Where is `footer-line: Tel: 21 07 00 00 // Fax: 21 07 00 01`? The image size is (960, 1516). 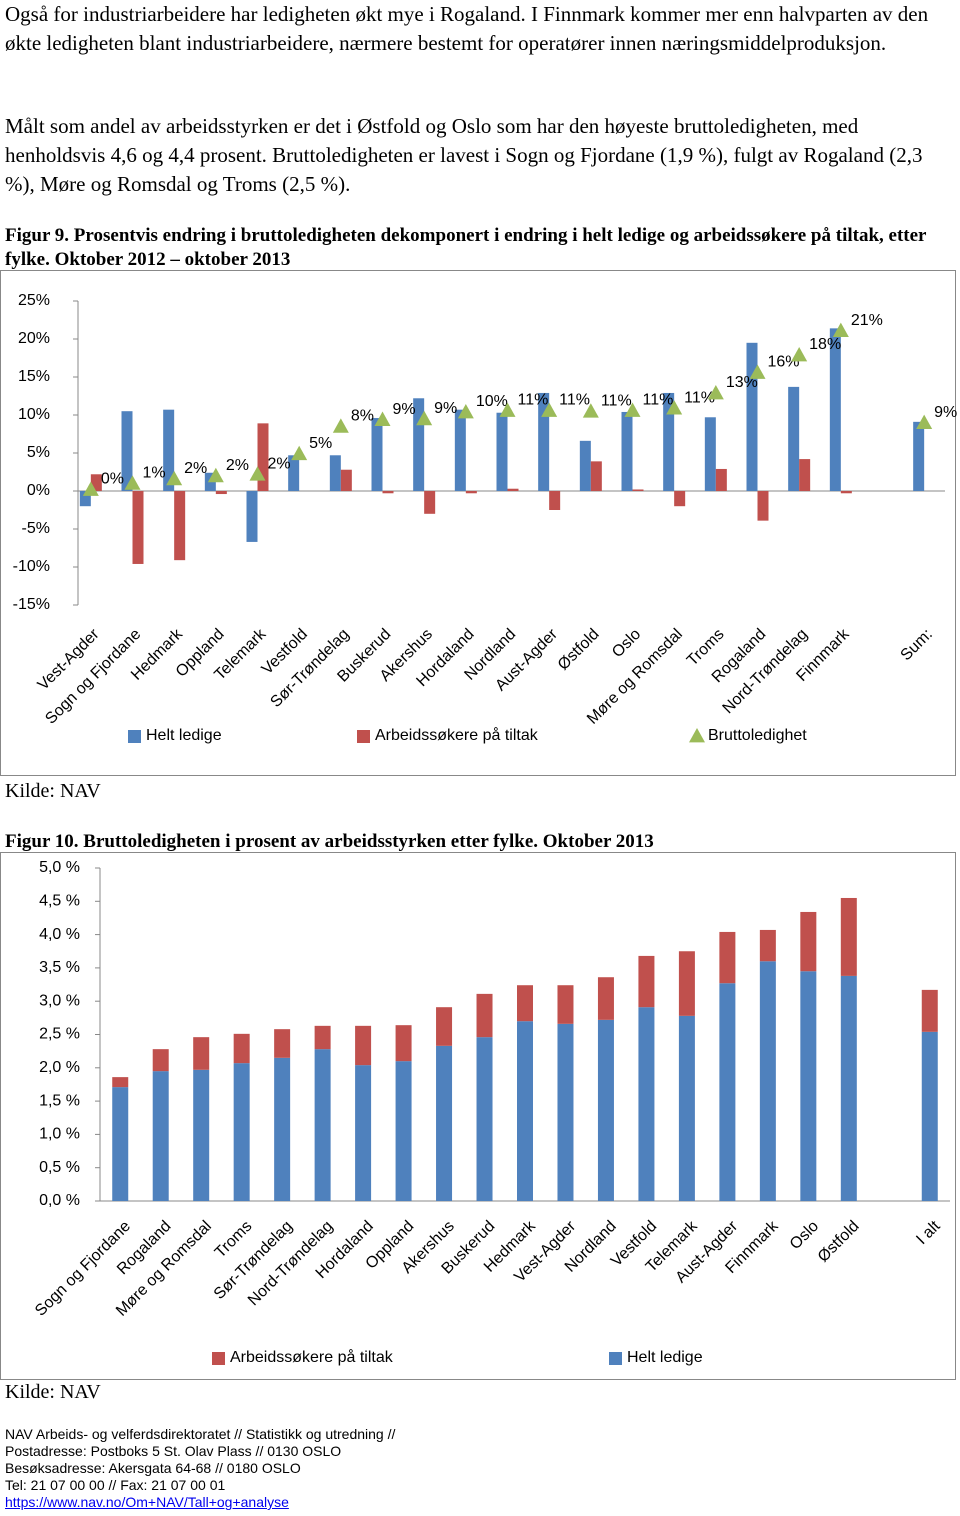
footer-line: Tel: 21 07 00 00 // Fax: 21 07 00 01 is located at coordinates (115, 1485).